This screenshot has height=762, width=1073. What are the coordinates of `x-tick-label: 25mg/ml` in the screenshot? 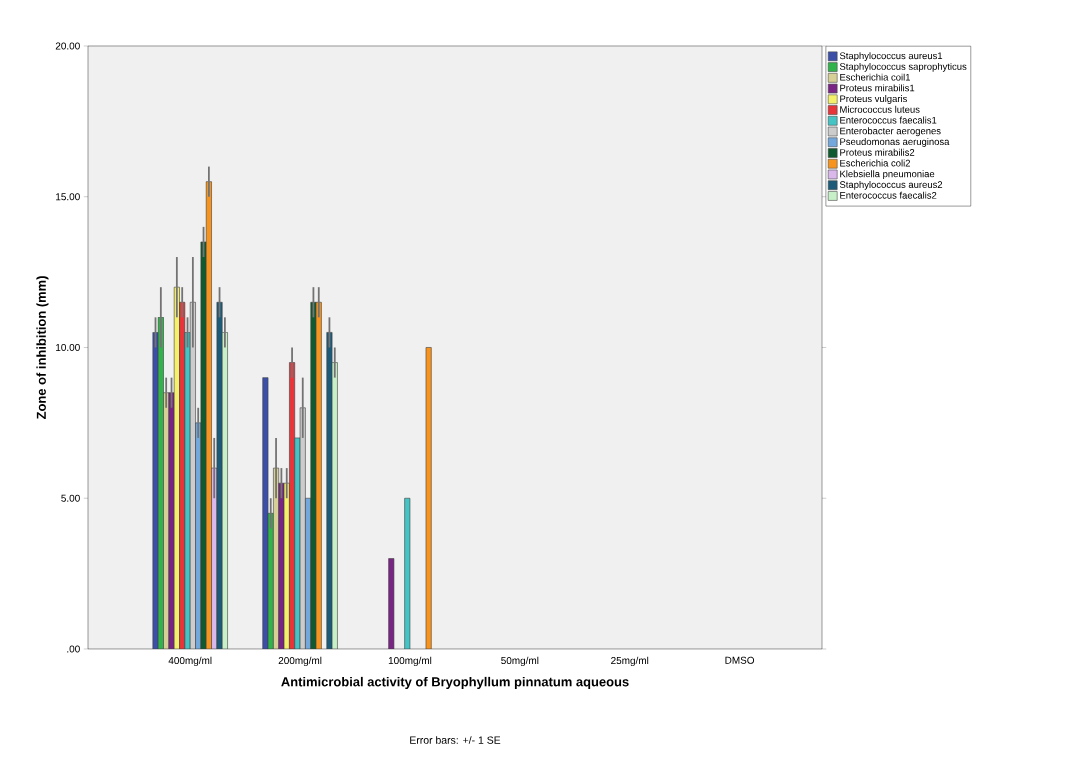 It's located at (630, 661).